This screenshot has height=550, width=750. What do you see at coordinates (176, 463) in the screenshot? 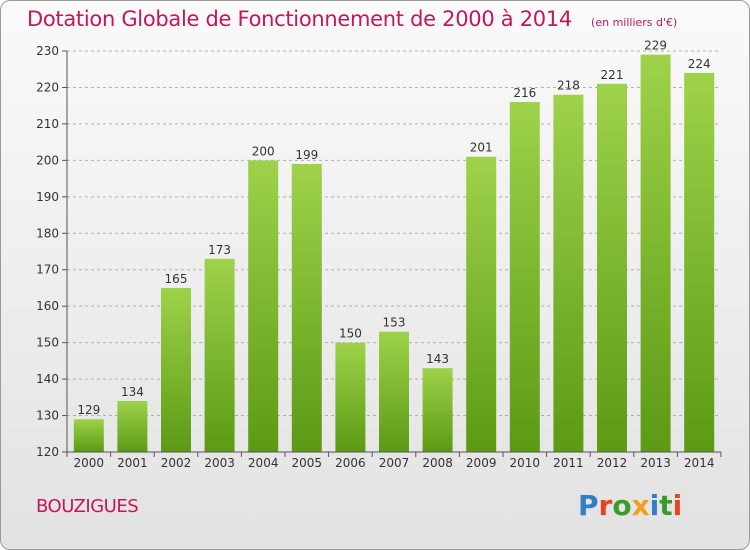
I see `x-tick-label: 2002` at bounding box center [176, 463].